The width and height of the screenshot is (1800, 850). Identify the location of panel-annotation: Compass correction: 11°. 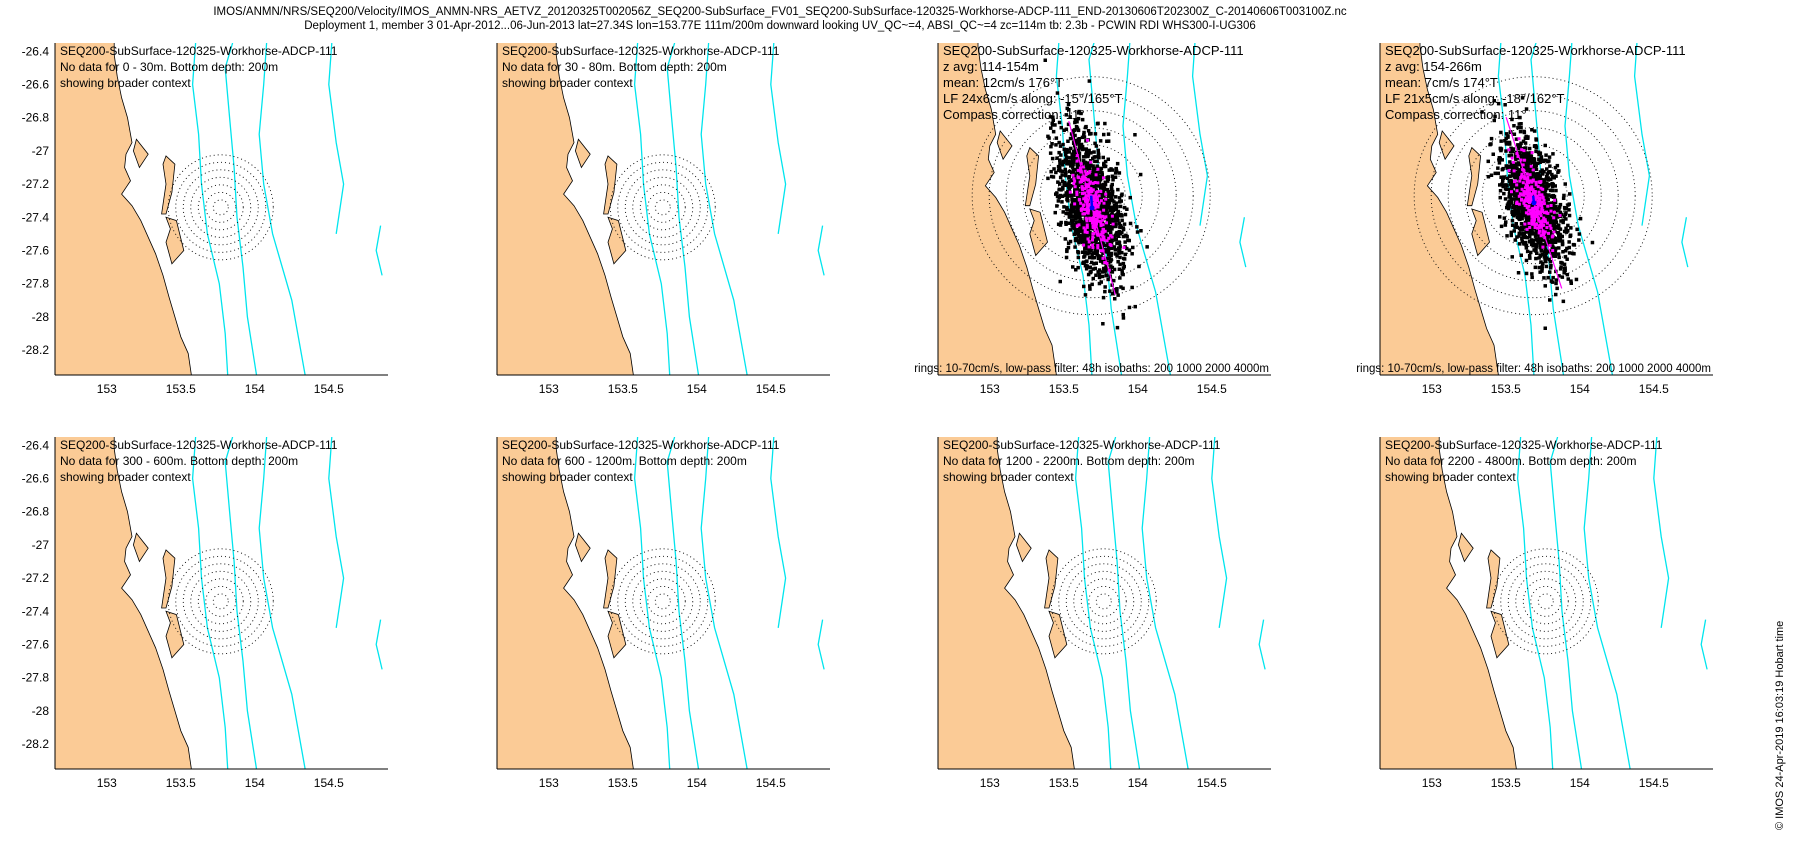
(1014, 114).